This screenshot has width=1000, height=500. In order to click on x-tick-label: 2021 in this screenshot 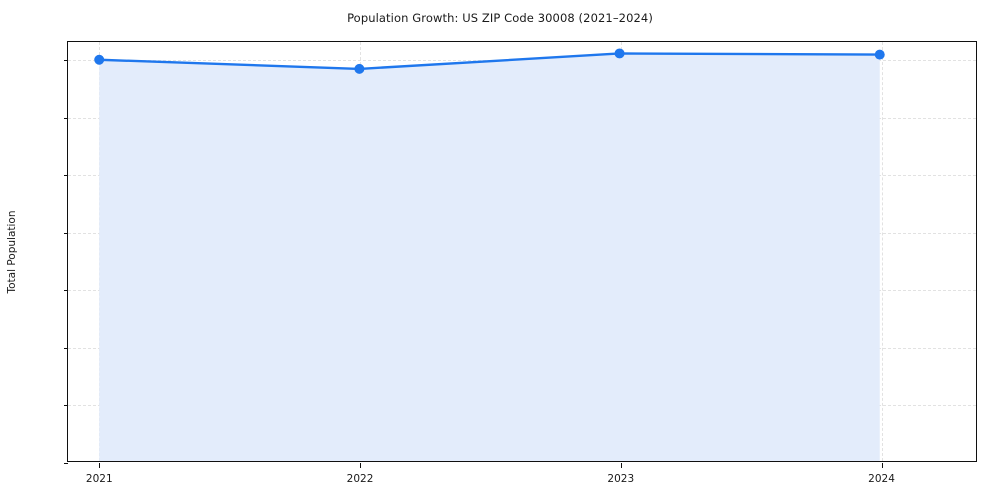, I will do `click(99, 479)`.